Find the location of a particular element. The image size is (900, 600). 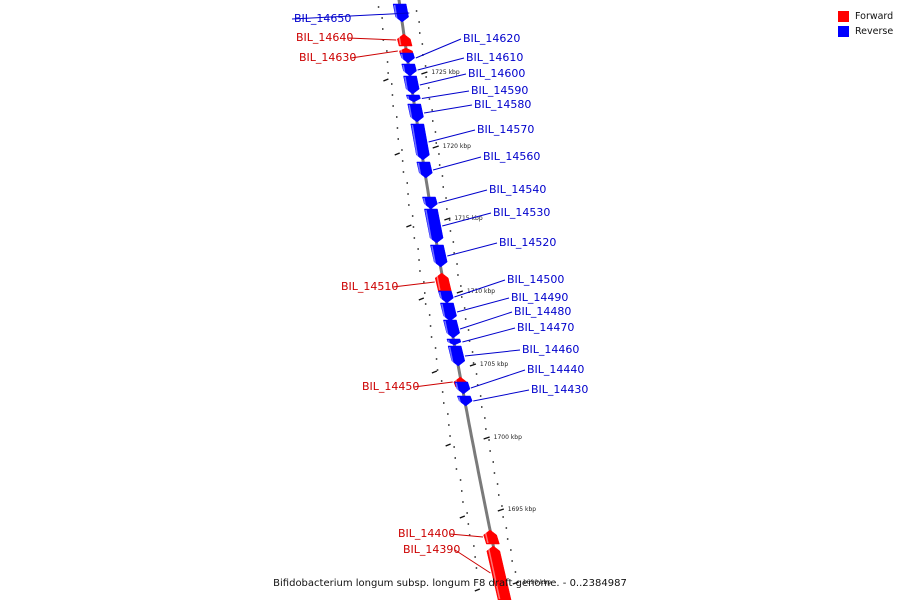

gene-layer is located at coordinates (452, 301).